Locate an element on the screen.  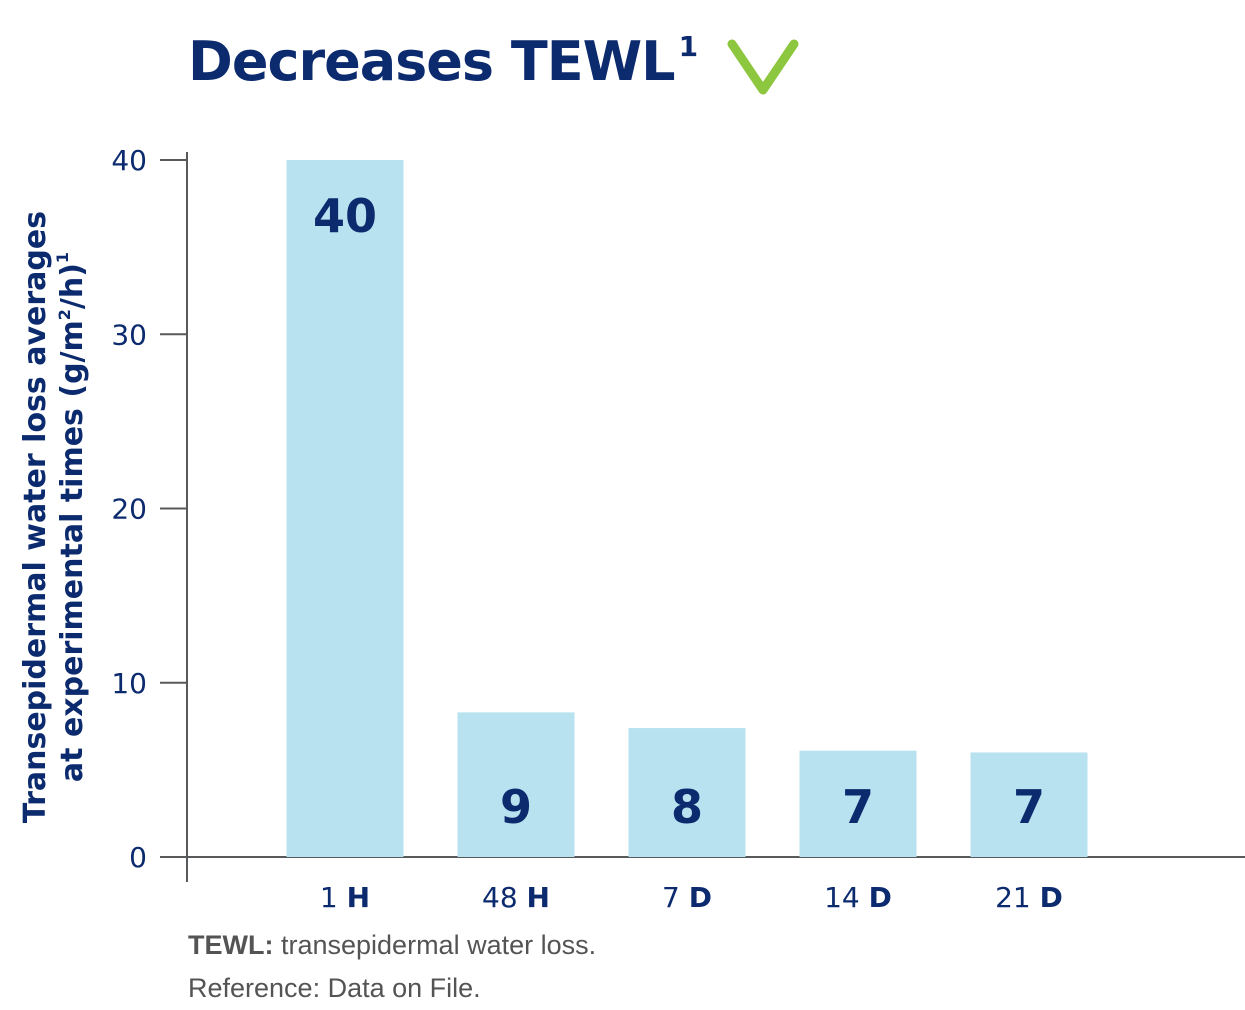
category-label: 48 H is located at coordinates (516, 897).